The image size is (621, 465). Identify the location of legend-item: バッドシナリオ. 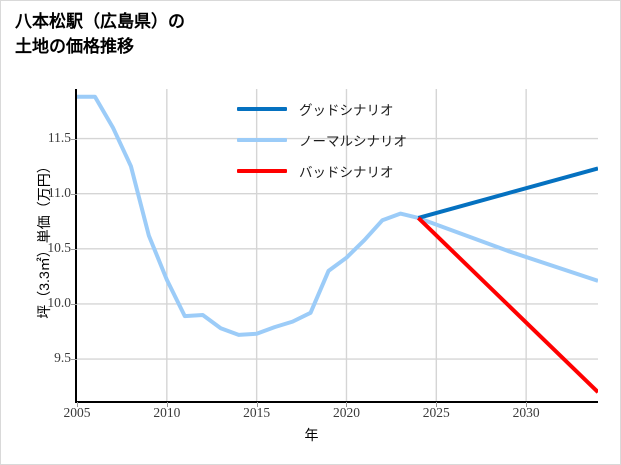
(322, 170).